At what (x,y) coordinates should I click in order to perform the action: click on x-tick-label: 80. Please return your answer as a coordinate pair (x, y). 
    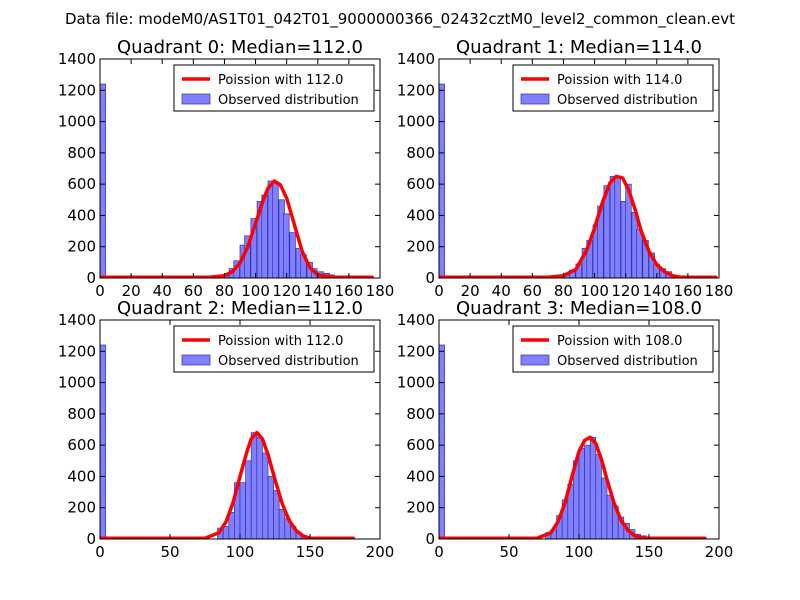
    Looking at the image, I should click on (224, 291).